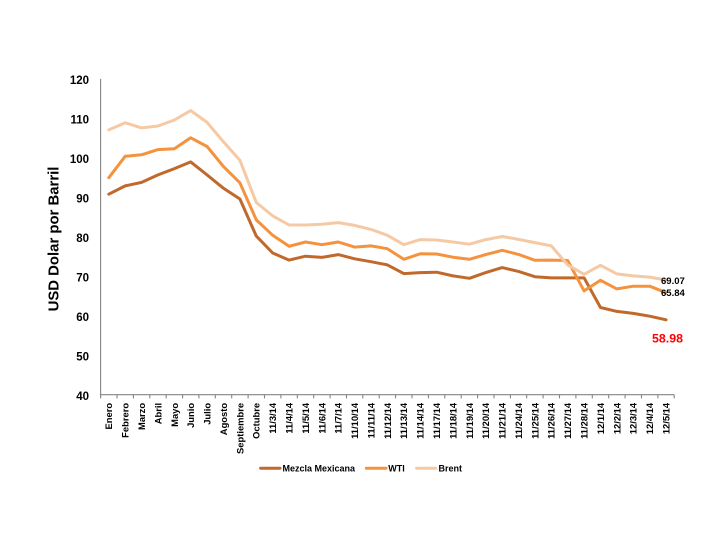  I want to click on svg-text: 58.98, so click(667, 339).